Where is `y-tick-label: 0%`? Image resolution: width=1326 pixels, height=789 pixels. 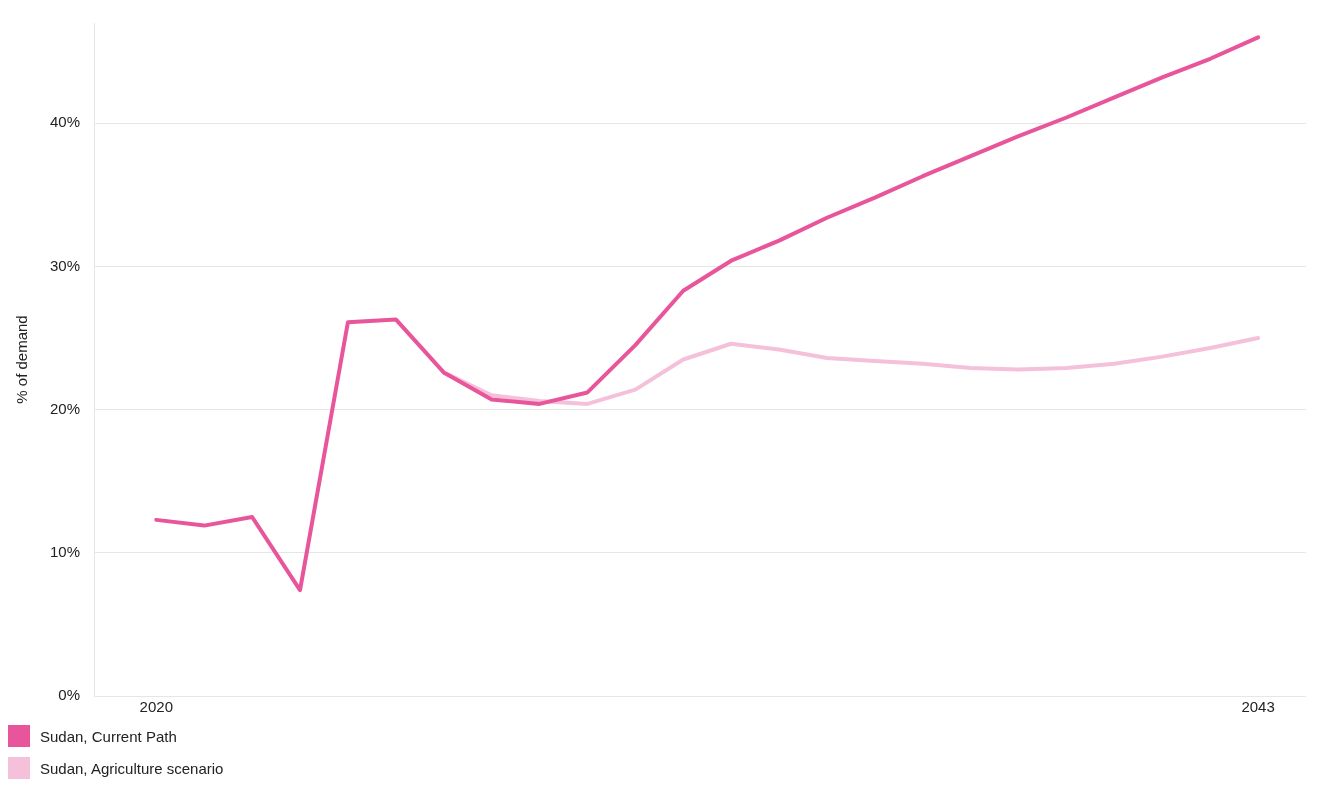 y-tick-label: 0% is located at coordinates (69, 695).